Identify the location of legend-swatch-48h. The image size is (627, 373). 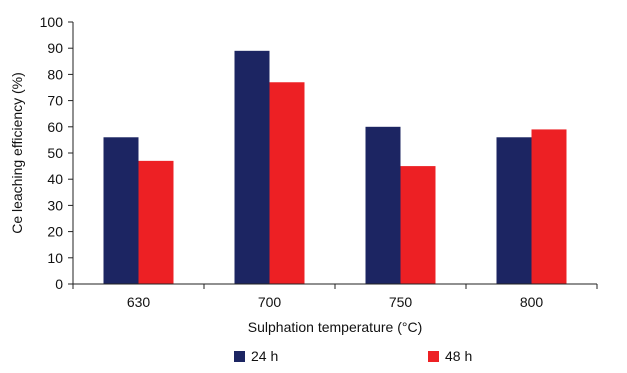
(433, 356).